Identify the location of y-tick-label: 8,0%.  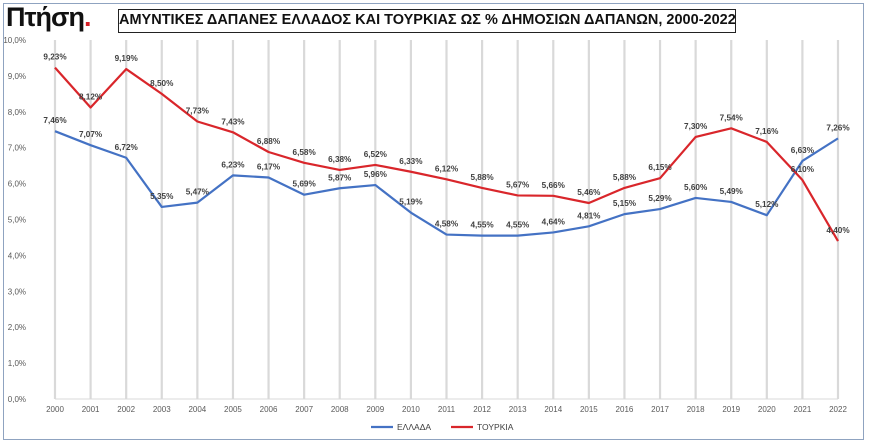
(17, 112).